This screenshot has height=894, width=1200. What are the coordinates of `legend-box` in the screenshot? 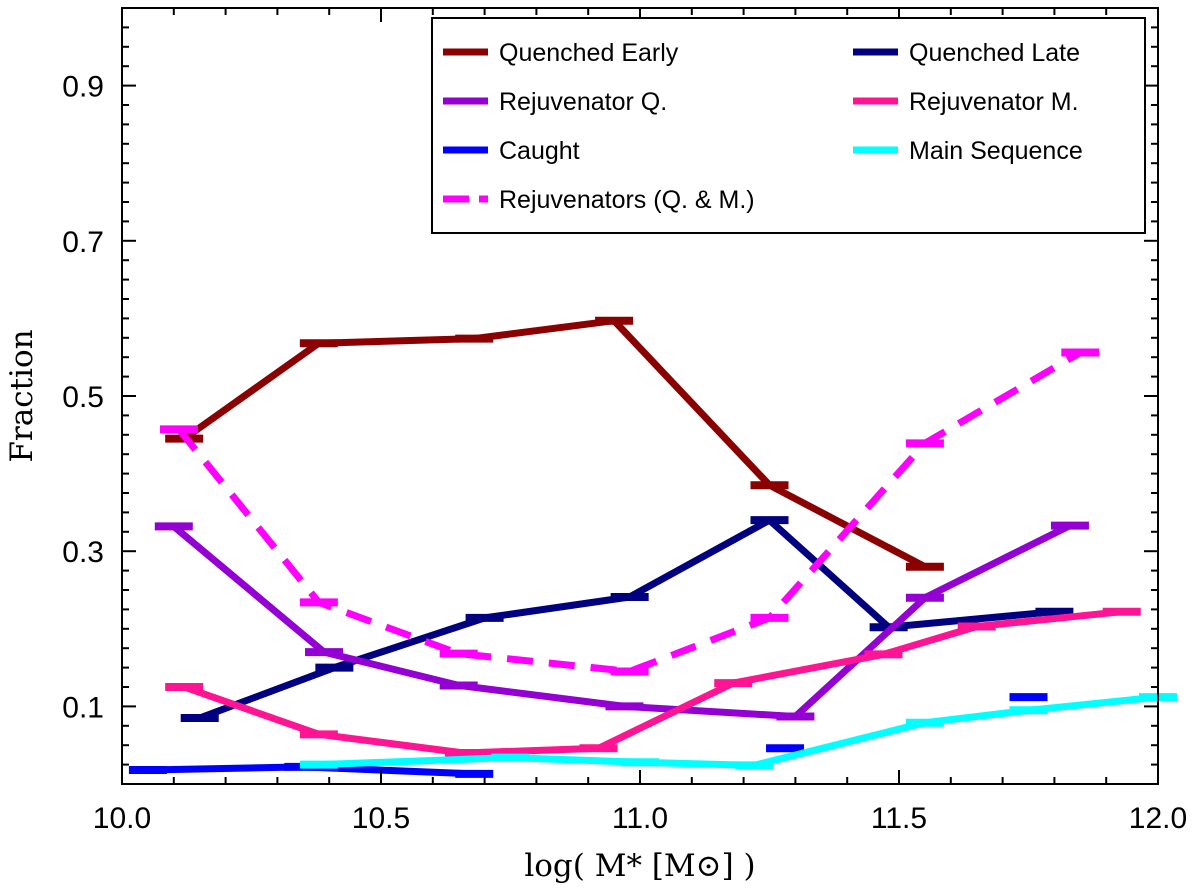 It's located at (788, 125).